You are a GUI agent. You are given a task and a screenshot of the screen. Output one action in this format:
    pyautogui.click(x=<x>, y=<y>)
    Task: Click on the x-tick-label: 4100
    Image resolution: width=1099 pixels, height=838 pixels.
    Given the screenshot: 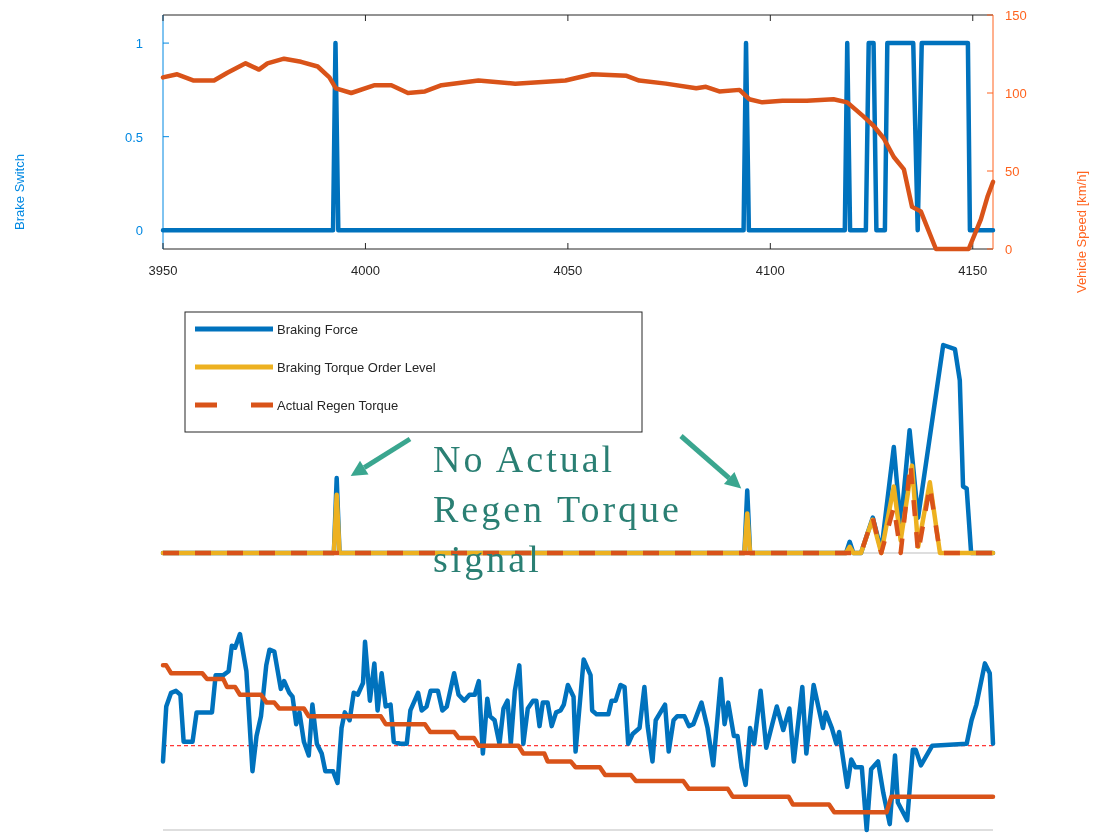 What is the action you would take?
    pyautogui.click(x=770, y=270)
    